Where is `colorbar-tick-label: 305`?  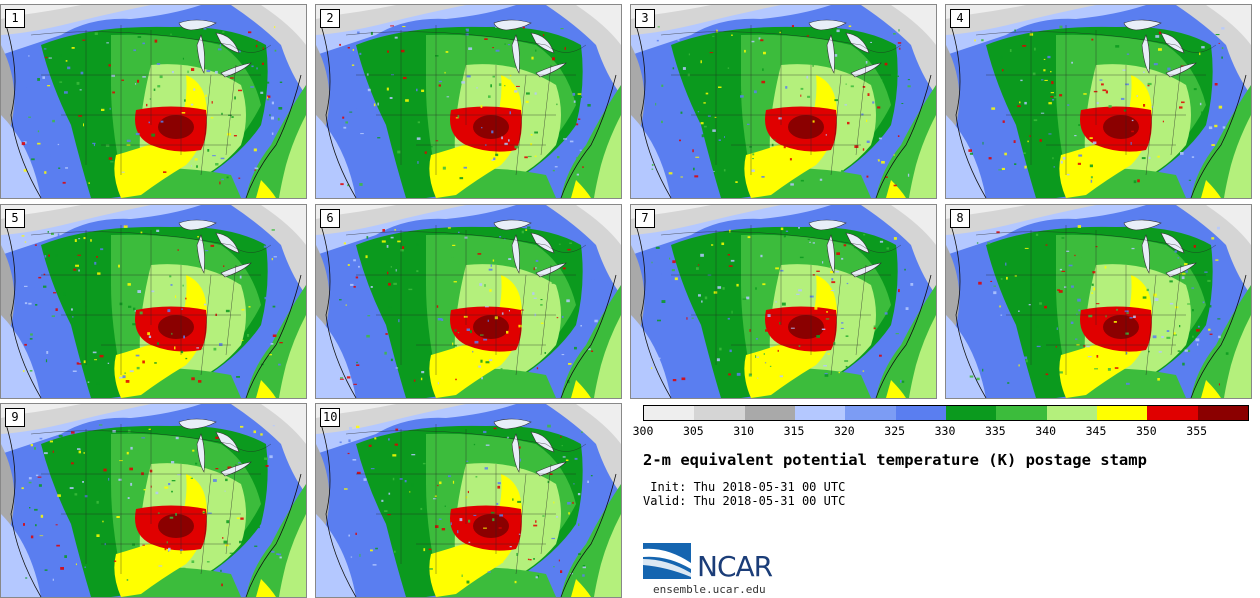 colorbar-tick-label: 305 is located at coordinates (693, 431).